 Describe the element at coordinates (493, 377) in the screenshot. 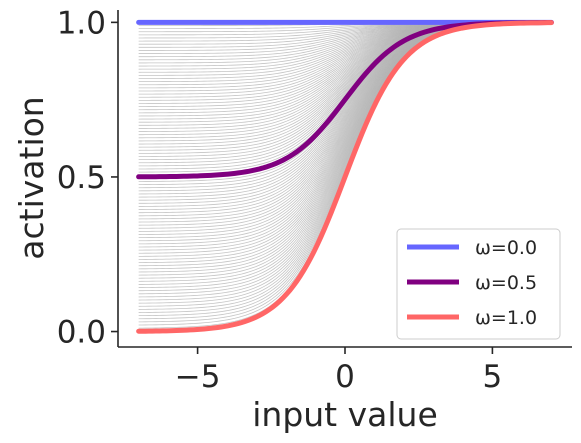

I see `x-tick-label: 5` at that location.